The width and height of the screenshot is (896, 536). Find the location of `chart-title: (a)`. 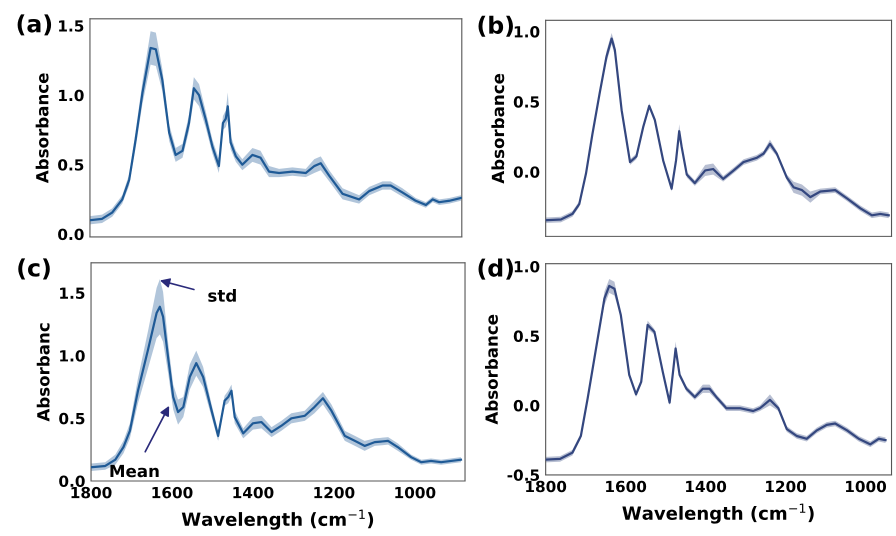

chart-title: (a) is located at coordinates (35, 25).